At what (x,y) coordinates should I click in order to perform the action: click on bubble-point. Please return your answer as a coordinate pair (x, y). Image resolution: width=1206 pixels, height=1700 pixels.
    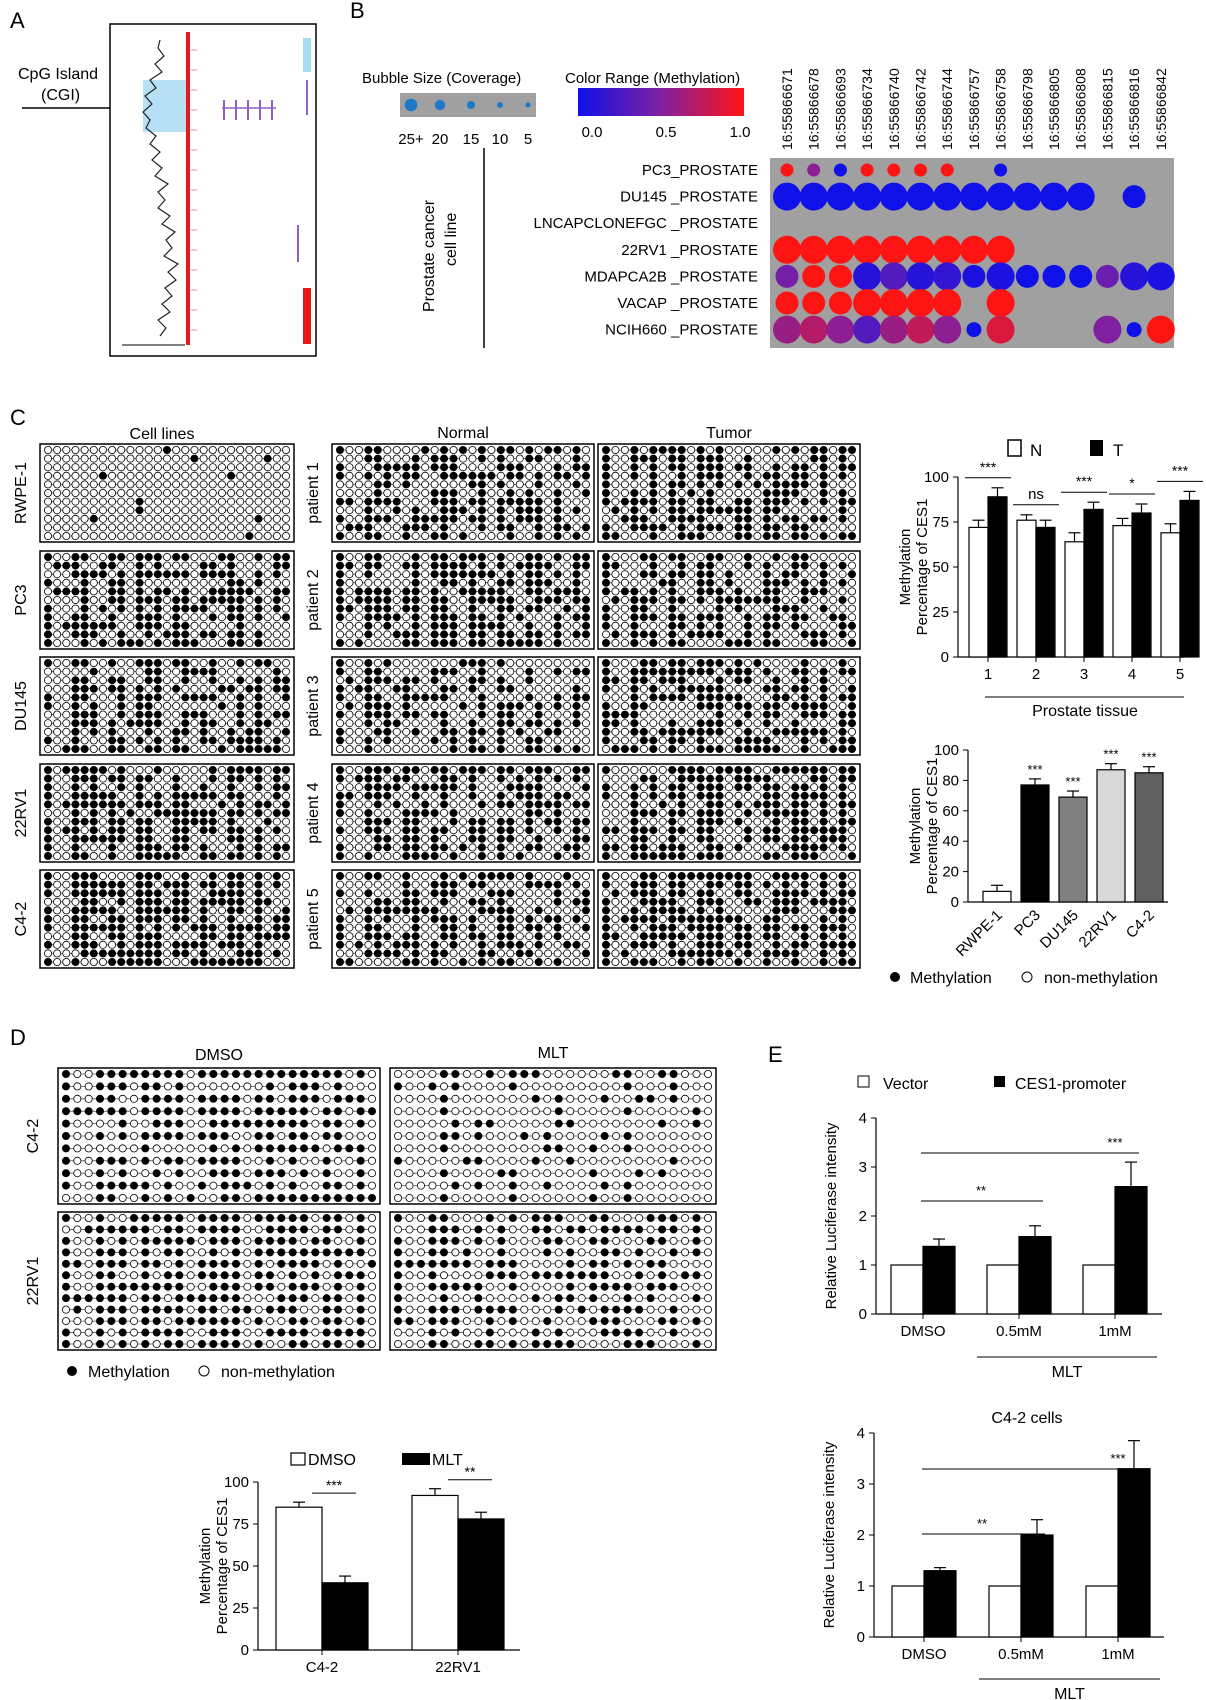
    Looking at the image, I should click on (947, 303).